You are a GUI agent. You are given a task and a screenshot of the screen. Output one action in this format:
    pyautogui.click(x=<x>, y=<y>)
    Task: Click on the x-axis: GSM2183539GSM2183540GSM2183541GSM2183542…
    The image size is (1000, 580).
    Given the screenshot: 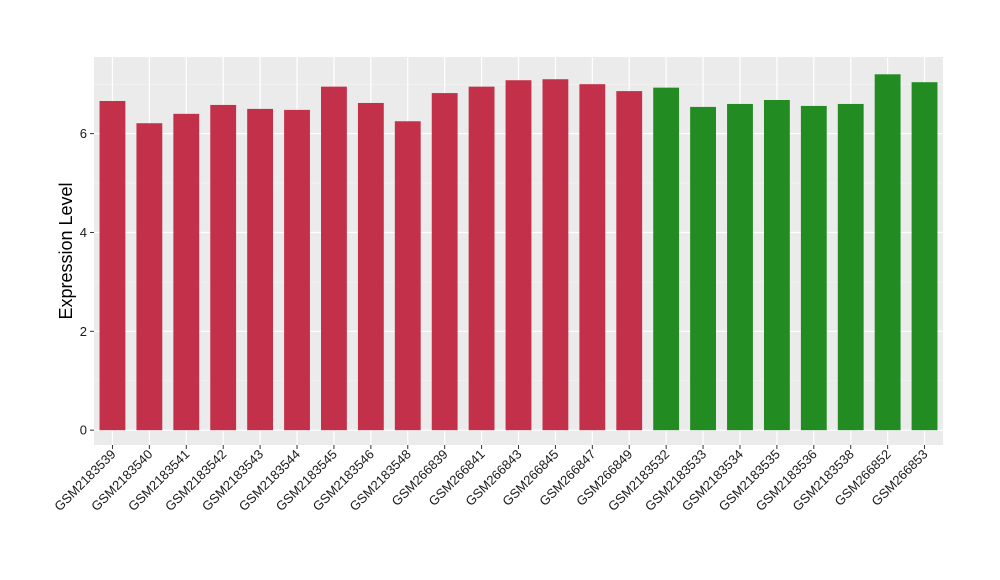 What is the action you would take?
    pyautogui.click(x=491, y=479)
    